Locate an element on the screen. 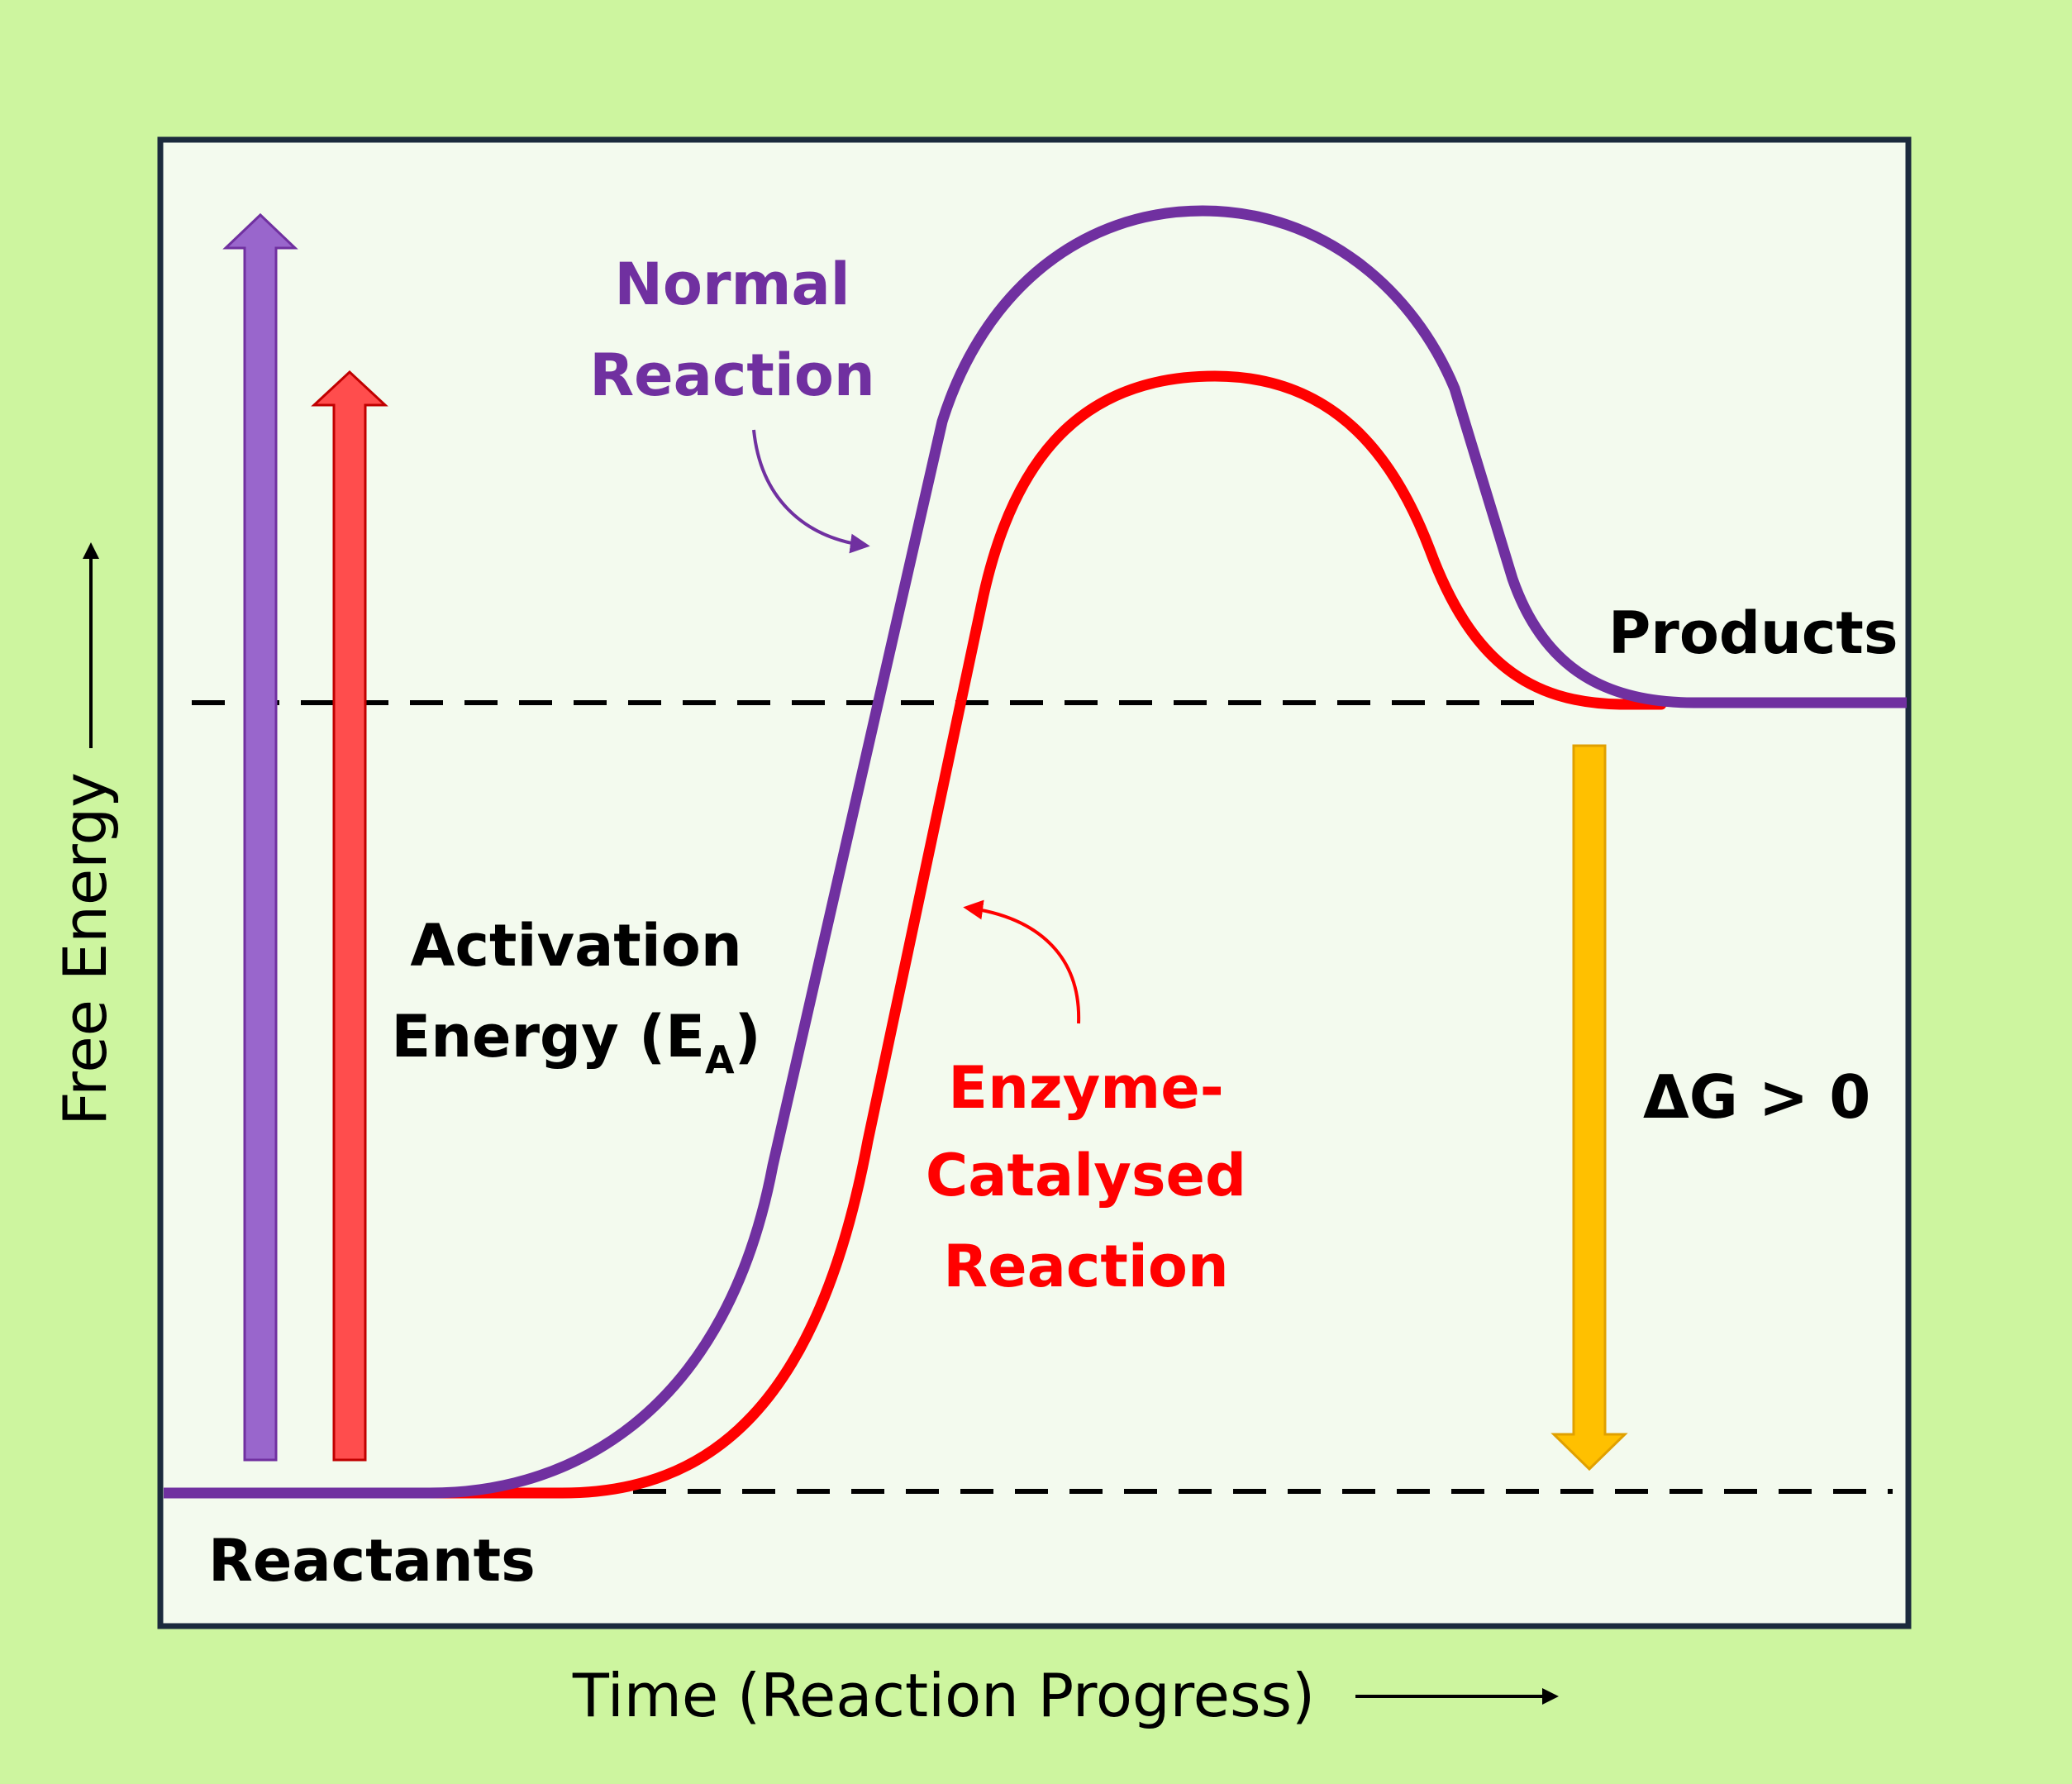  enzyme-reaction-pointer-arrow is located at coordinates (1022, 962).